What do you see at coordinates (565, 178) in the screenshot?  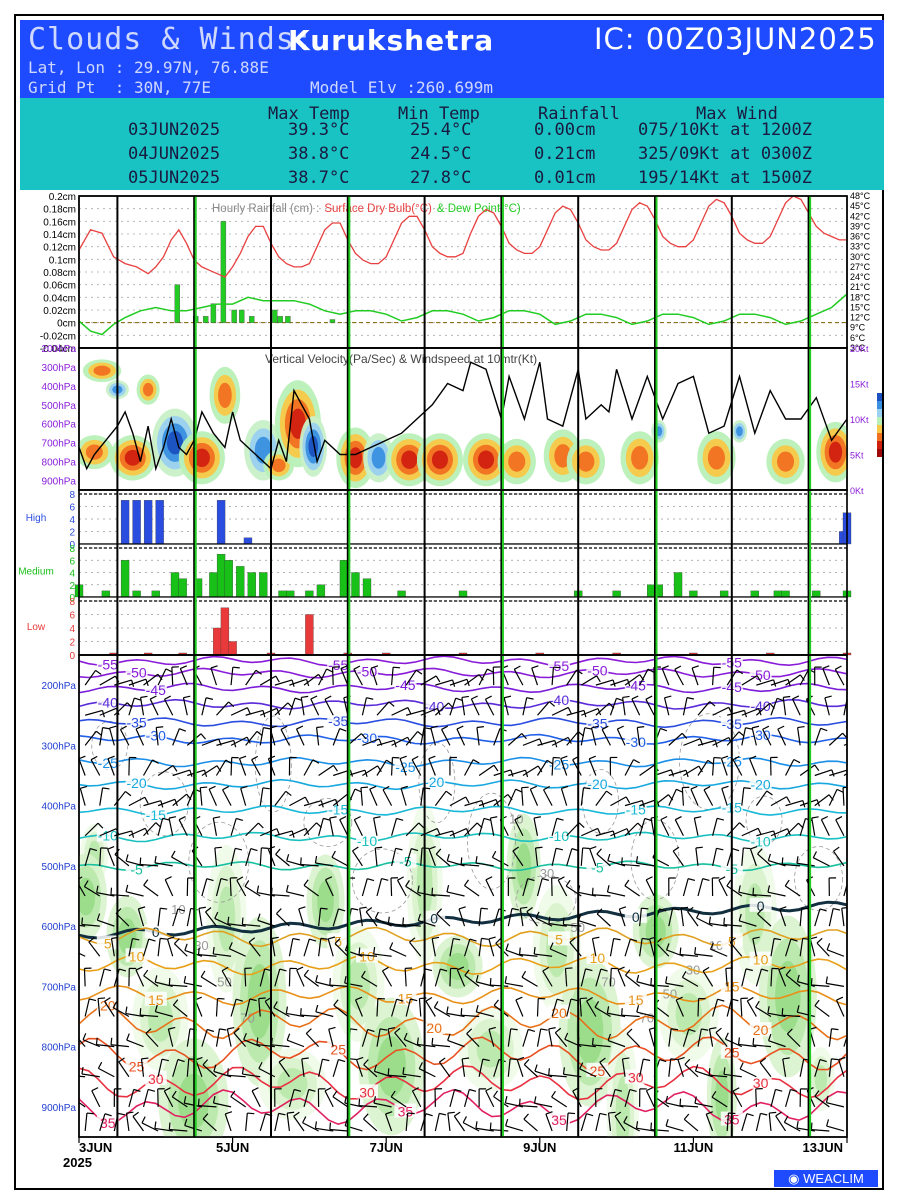 I see `row-rain: 0.01cm` at bounding box center [565, 178].